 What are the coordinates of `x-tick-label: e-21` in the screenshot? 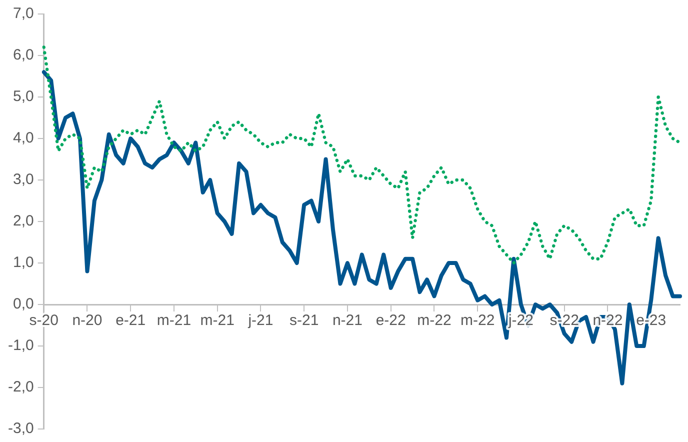 It's located at (131, 321).